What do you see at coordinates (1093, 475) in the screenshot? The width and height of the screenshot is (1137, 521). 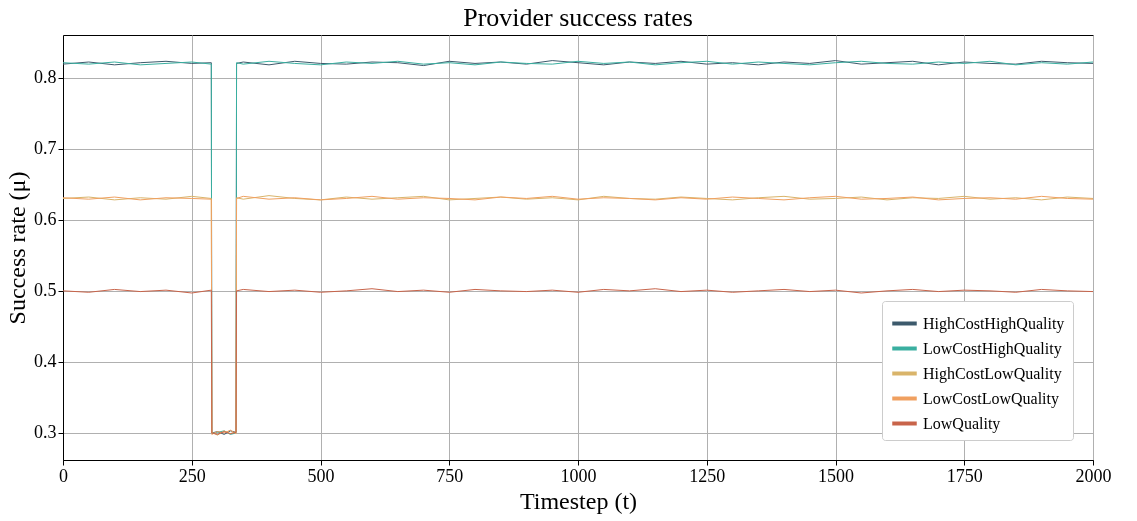 I see `x-tick-label: 2000` at bounding box center [1093, 475].